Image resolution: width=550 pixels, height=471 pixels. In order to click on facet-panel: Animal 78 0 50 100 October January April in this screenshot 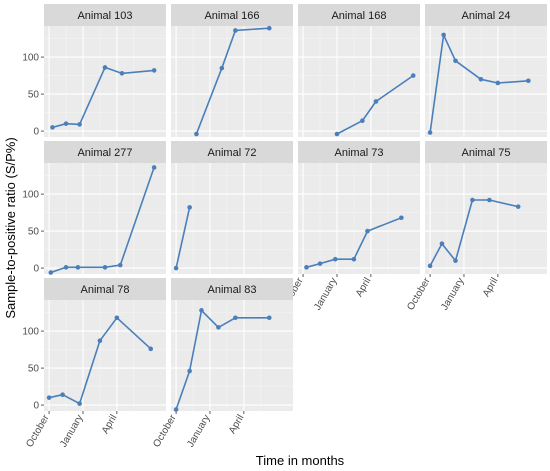, I will do `click(94, 363)`.